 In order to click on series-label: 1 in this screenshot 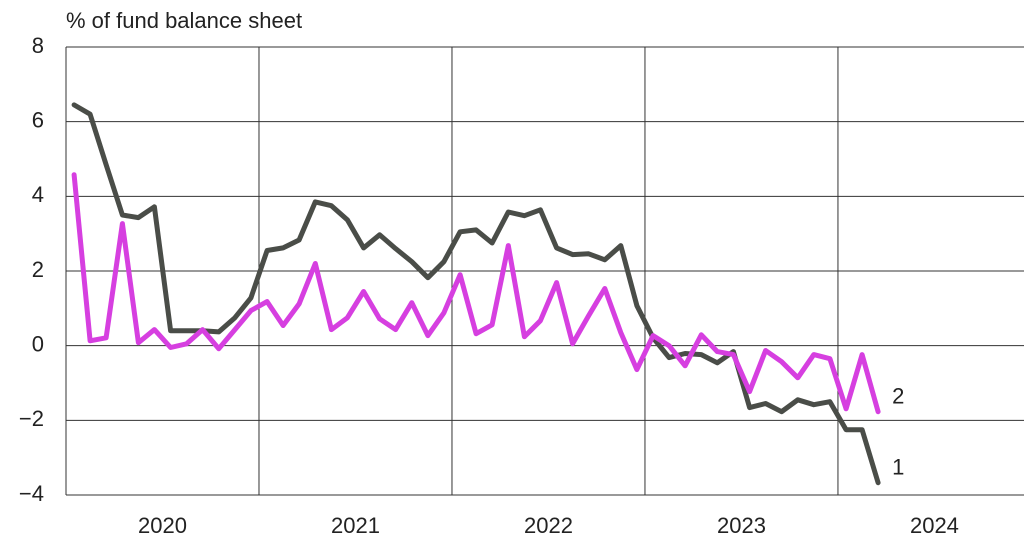, I will do `click(898, 466)`.